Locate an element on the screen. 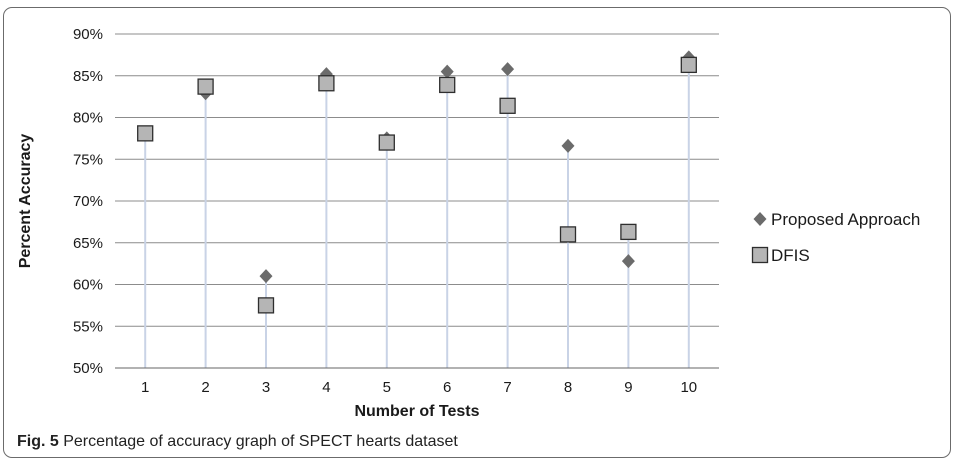 The width and height of the screenshot is (956, 461). legend-marker-dfis is located at coordinates (760, 255).